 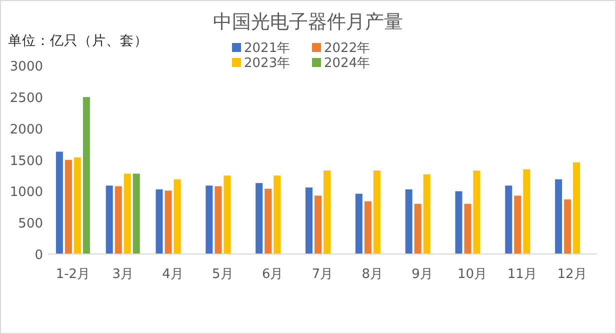 I want to click on y-tick-label: 2500, so click(x=26, y=98).